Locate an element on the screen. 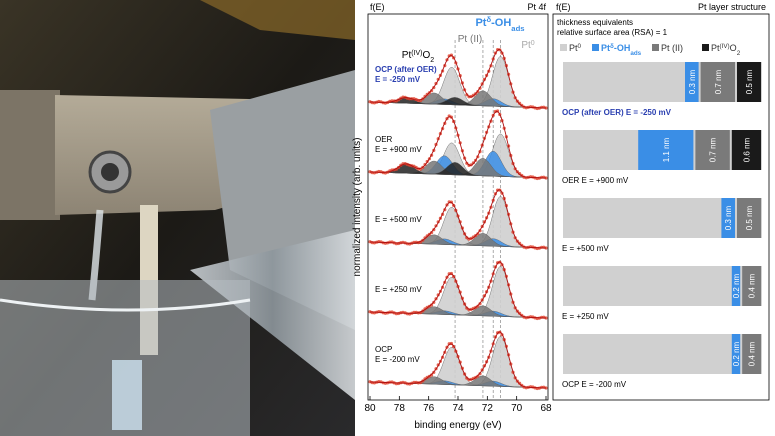 The width and height of the screenshot is (775, 436). x-tick-label: 70 is located at coordinates (517, 408).